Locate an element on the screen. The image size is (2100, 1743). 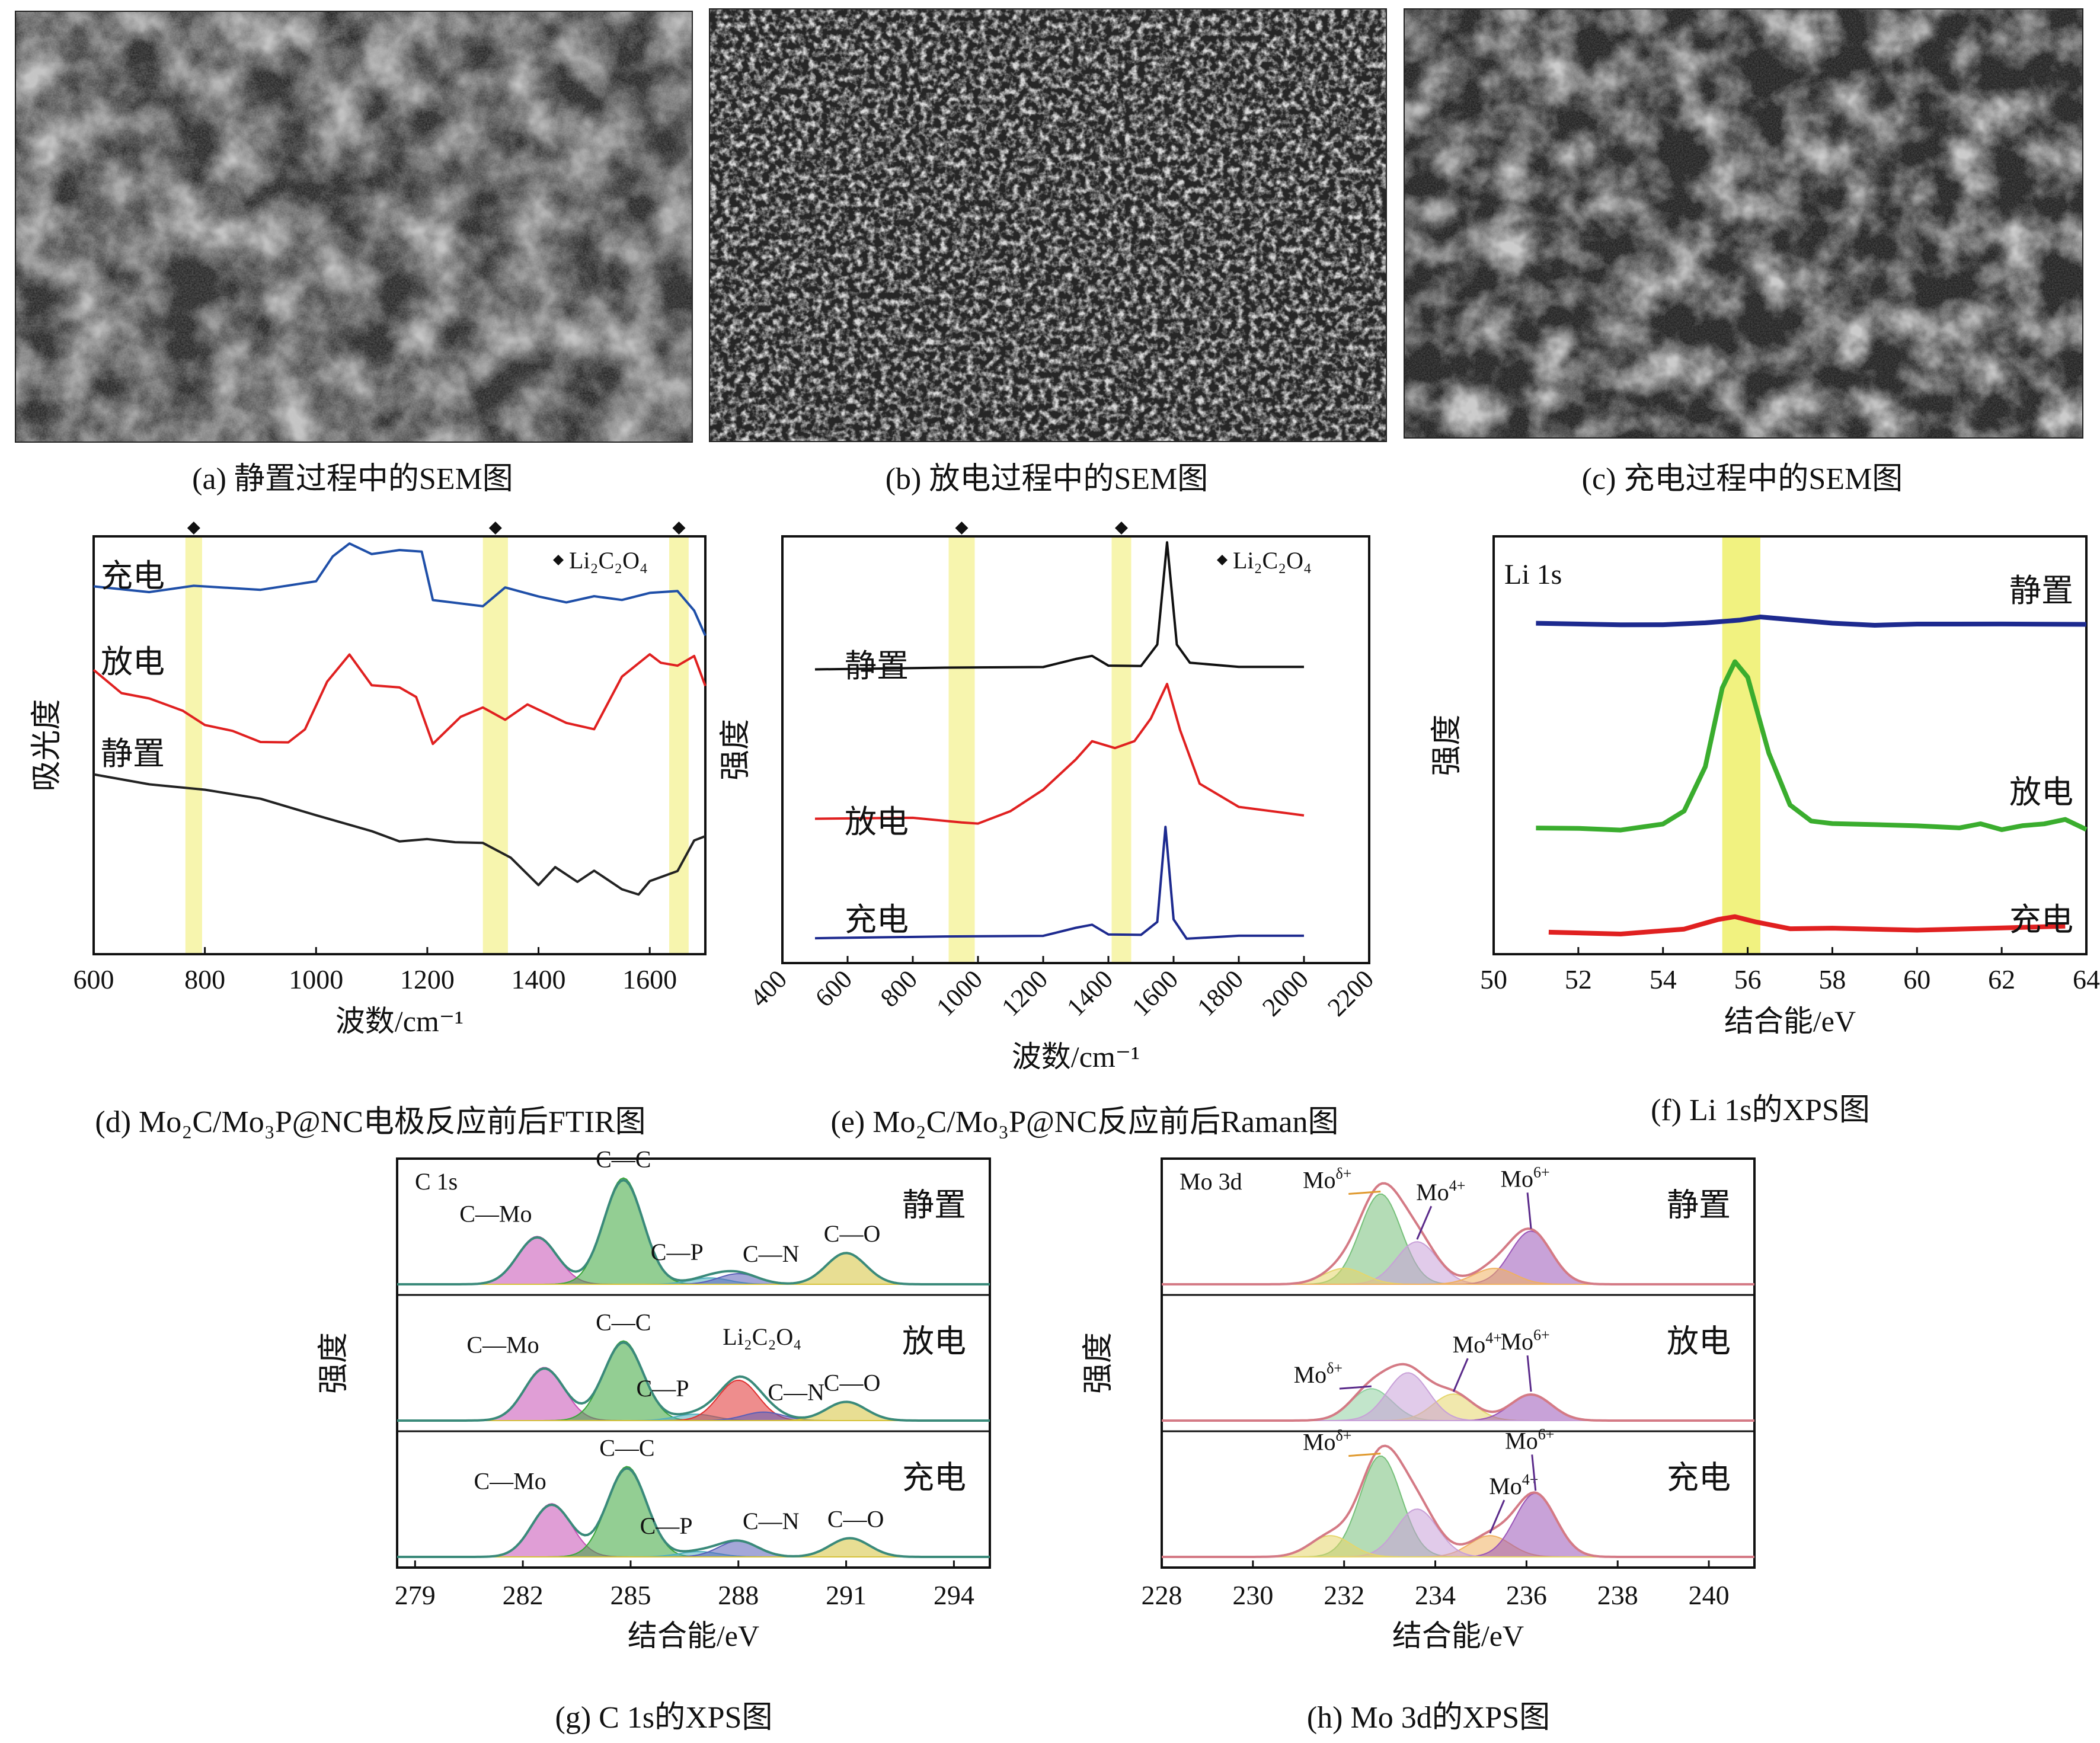
series-label-充电: 充电 is located at coordinates (2041, 920).